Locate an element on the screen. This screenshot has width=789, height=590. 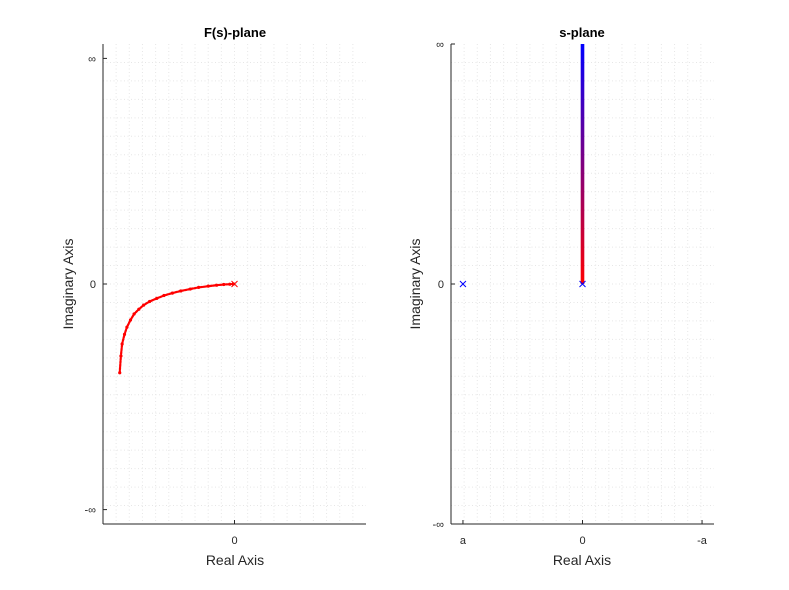
s-plane-markers is located at coordinates (522, 284).